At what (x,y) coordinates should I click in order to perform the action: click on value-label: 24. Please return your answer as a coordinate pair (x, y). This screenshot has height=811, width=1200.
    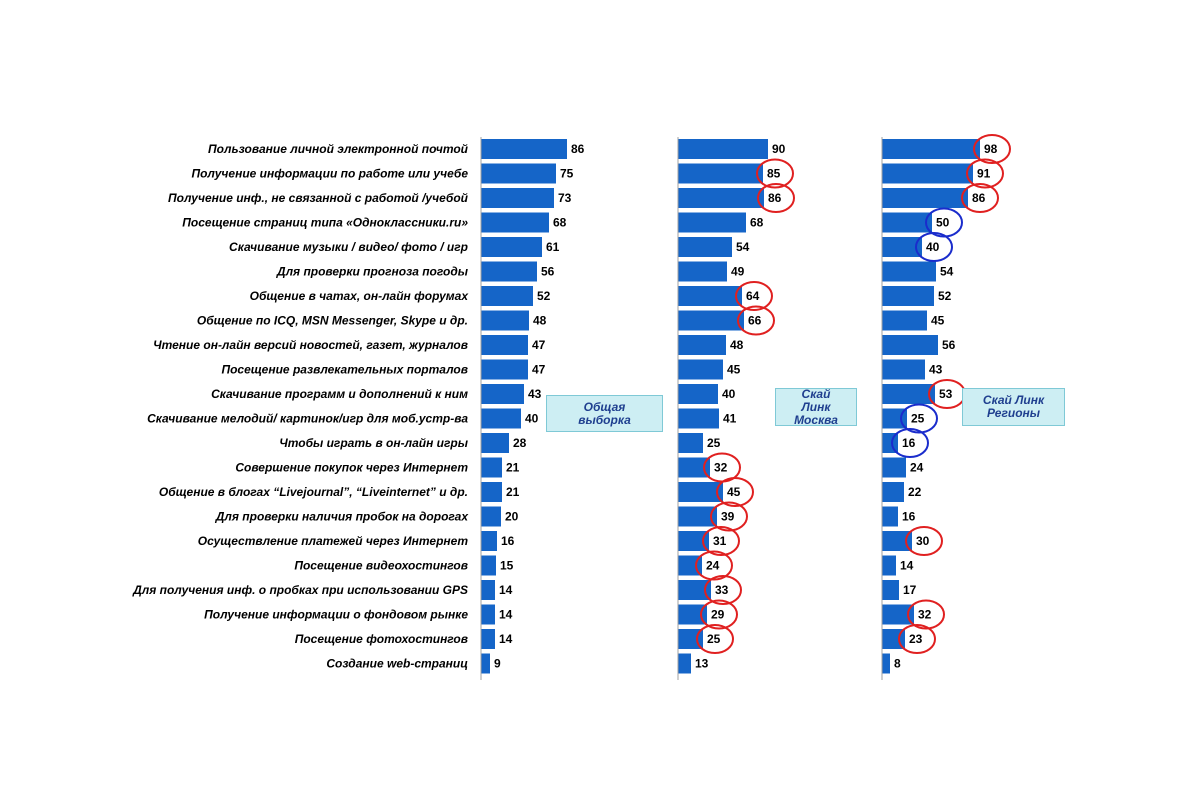
    Looking at the image, I should click on (917, 468).